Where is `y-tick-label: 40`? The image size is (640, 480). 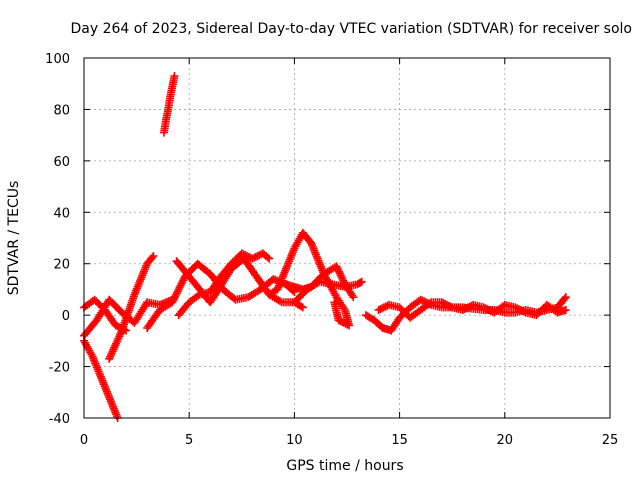
y-tick-label: 40 is located at coordinates (61, 213).